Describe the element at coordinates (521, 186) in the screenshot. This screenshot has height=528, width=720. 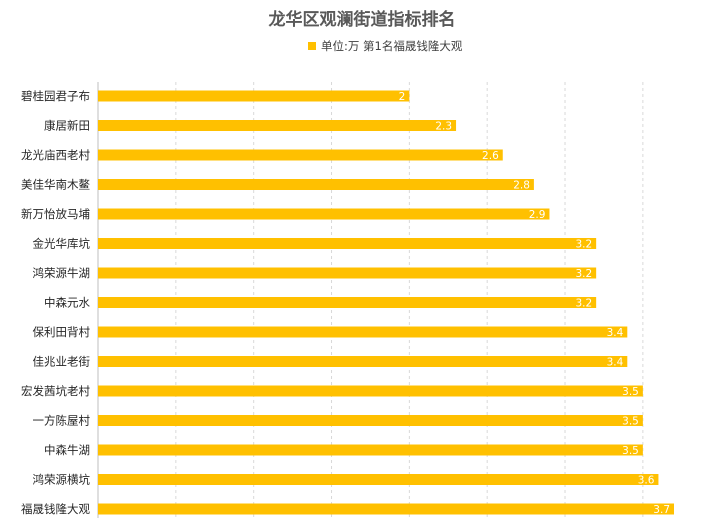
I see `value-label: 2.8` at that location.